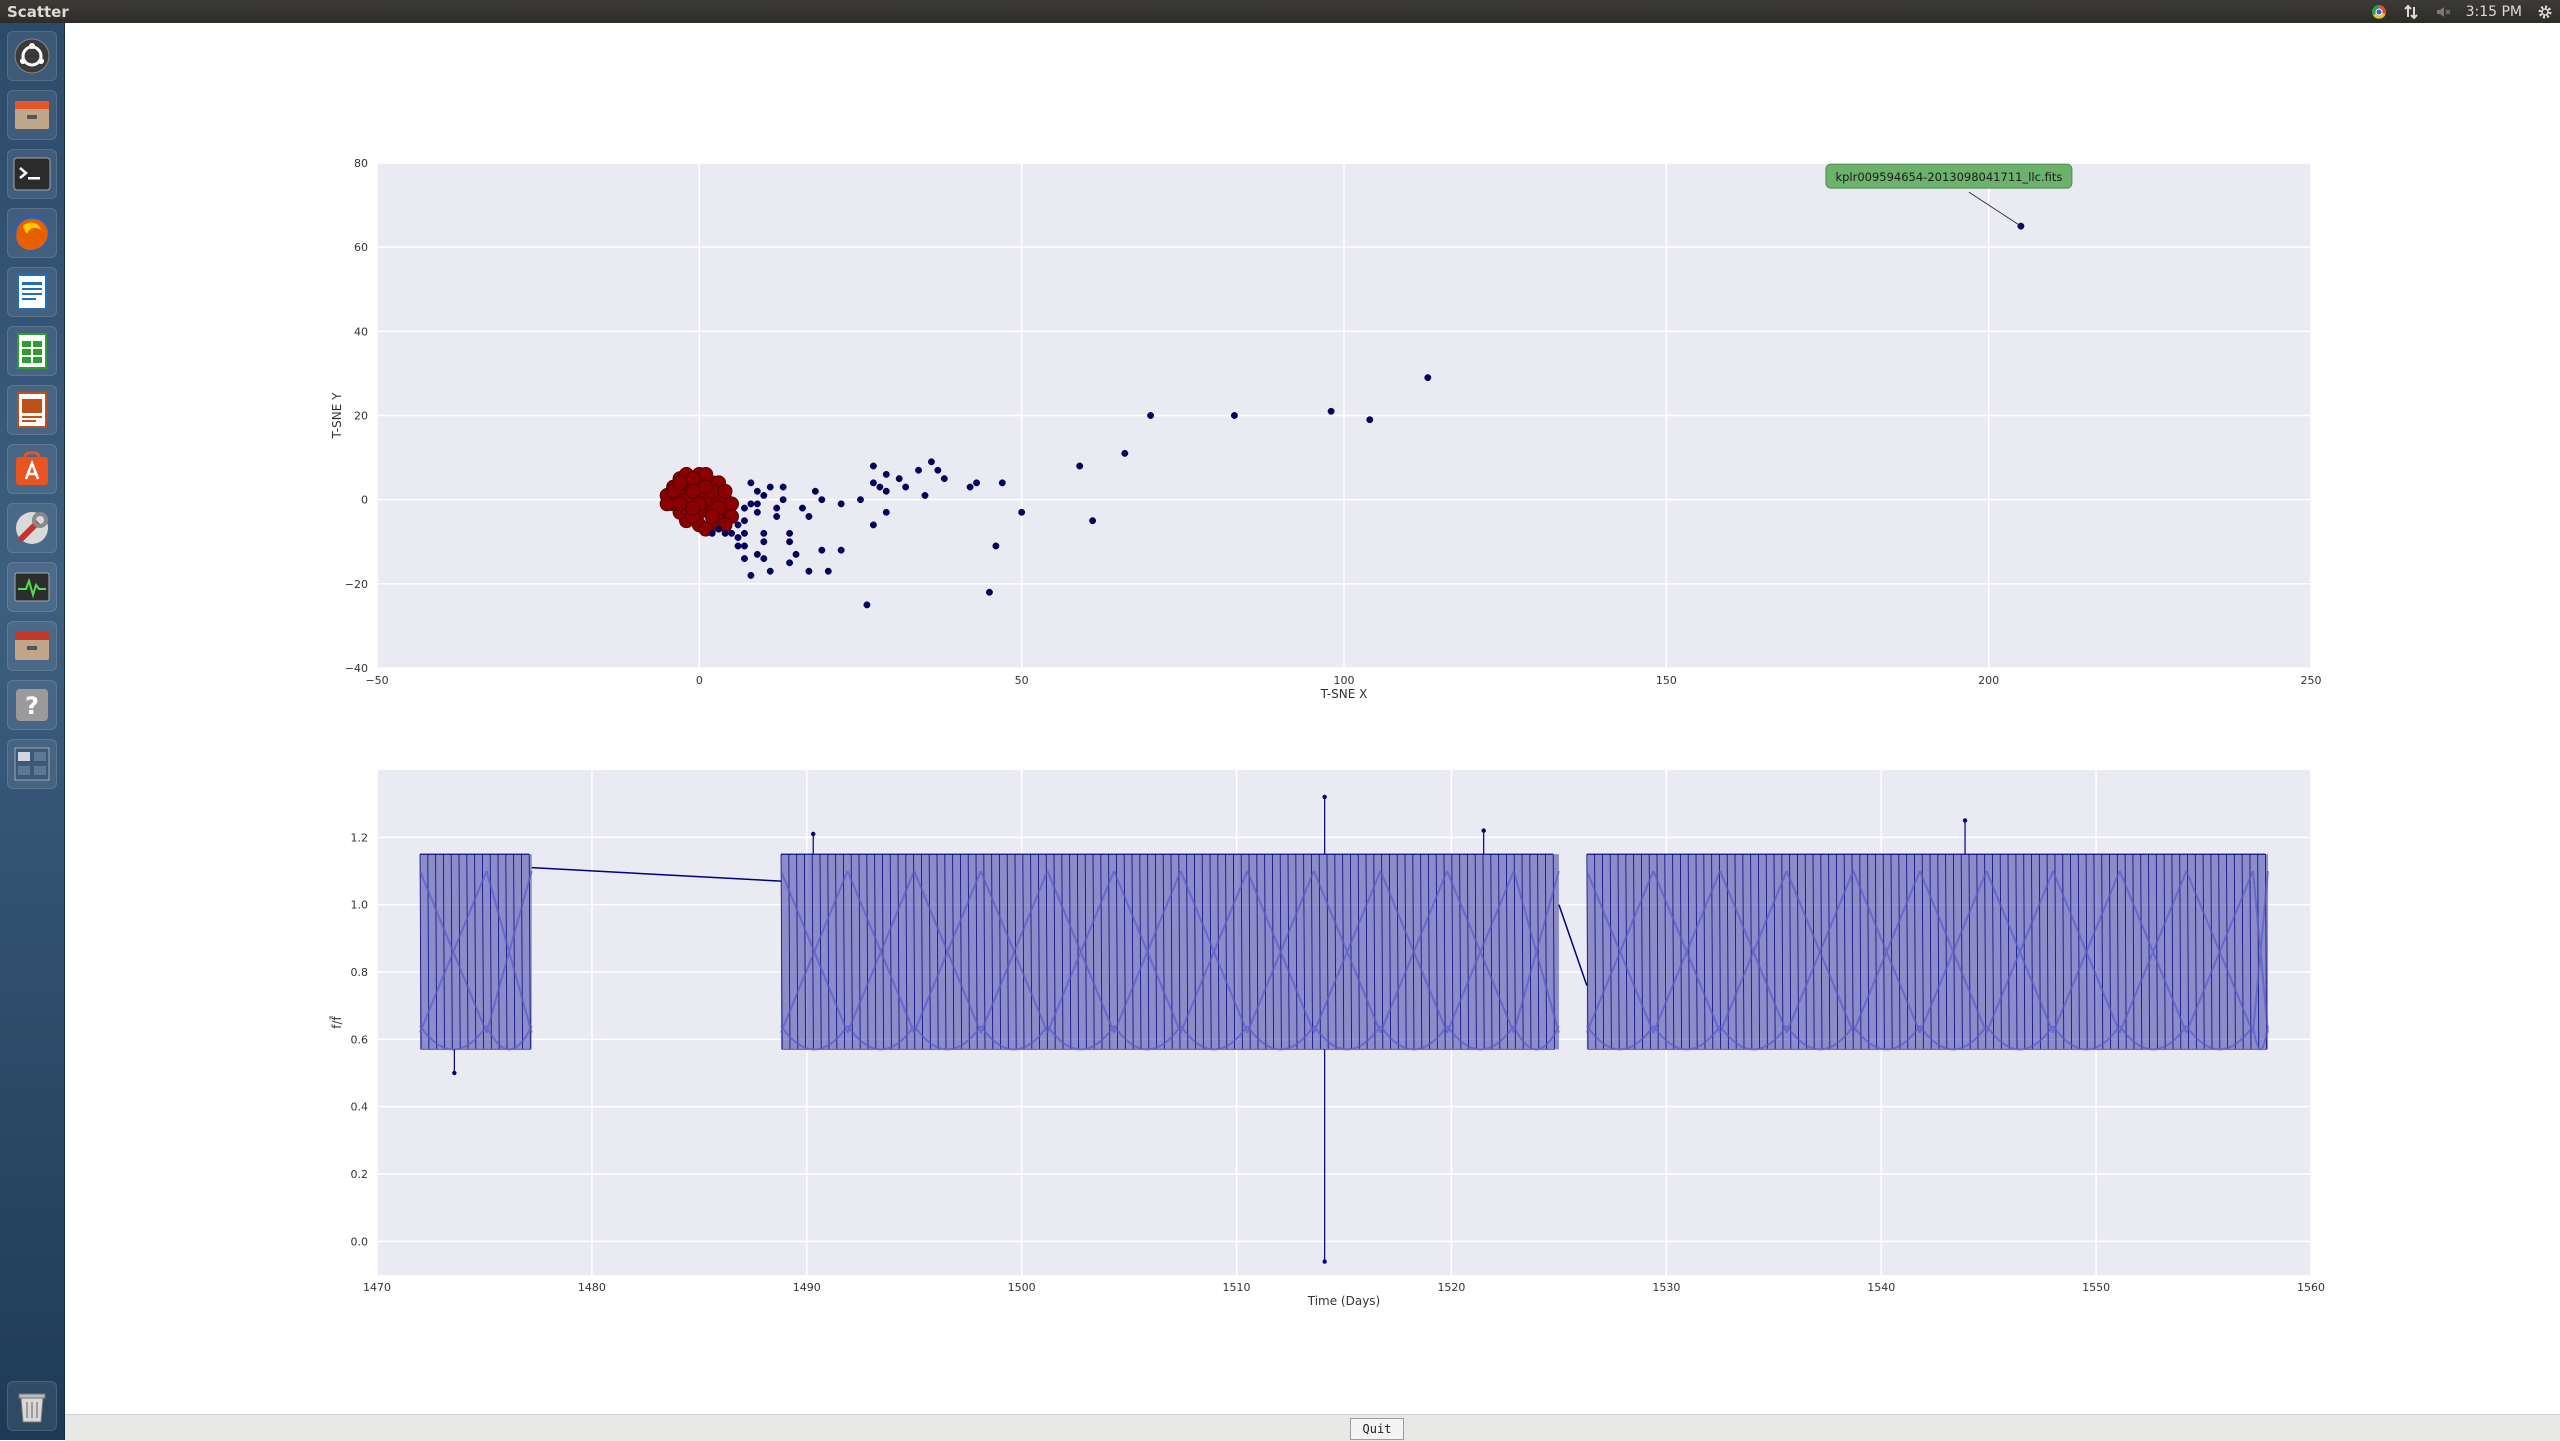  Describe the element at coordinates (2379, 12) in the screenshot. I see `chrome-indicator-icon` at that location.